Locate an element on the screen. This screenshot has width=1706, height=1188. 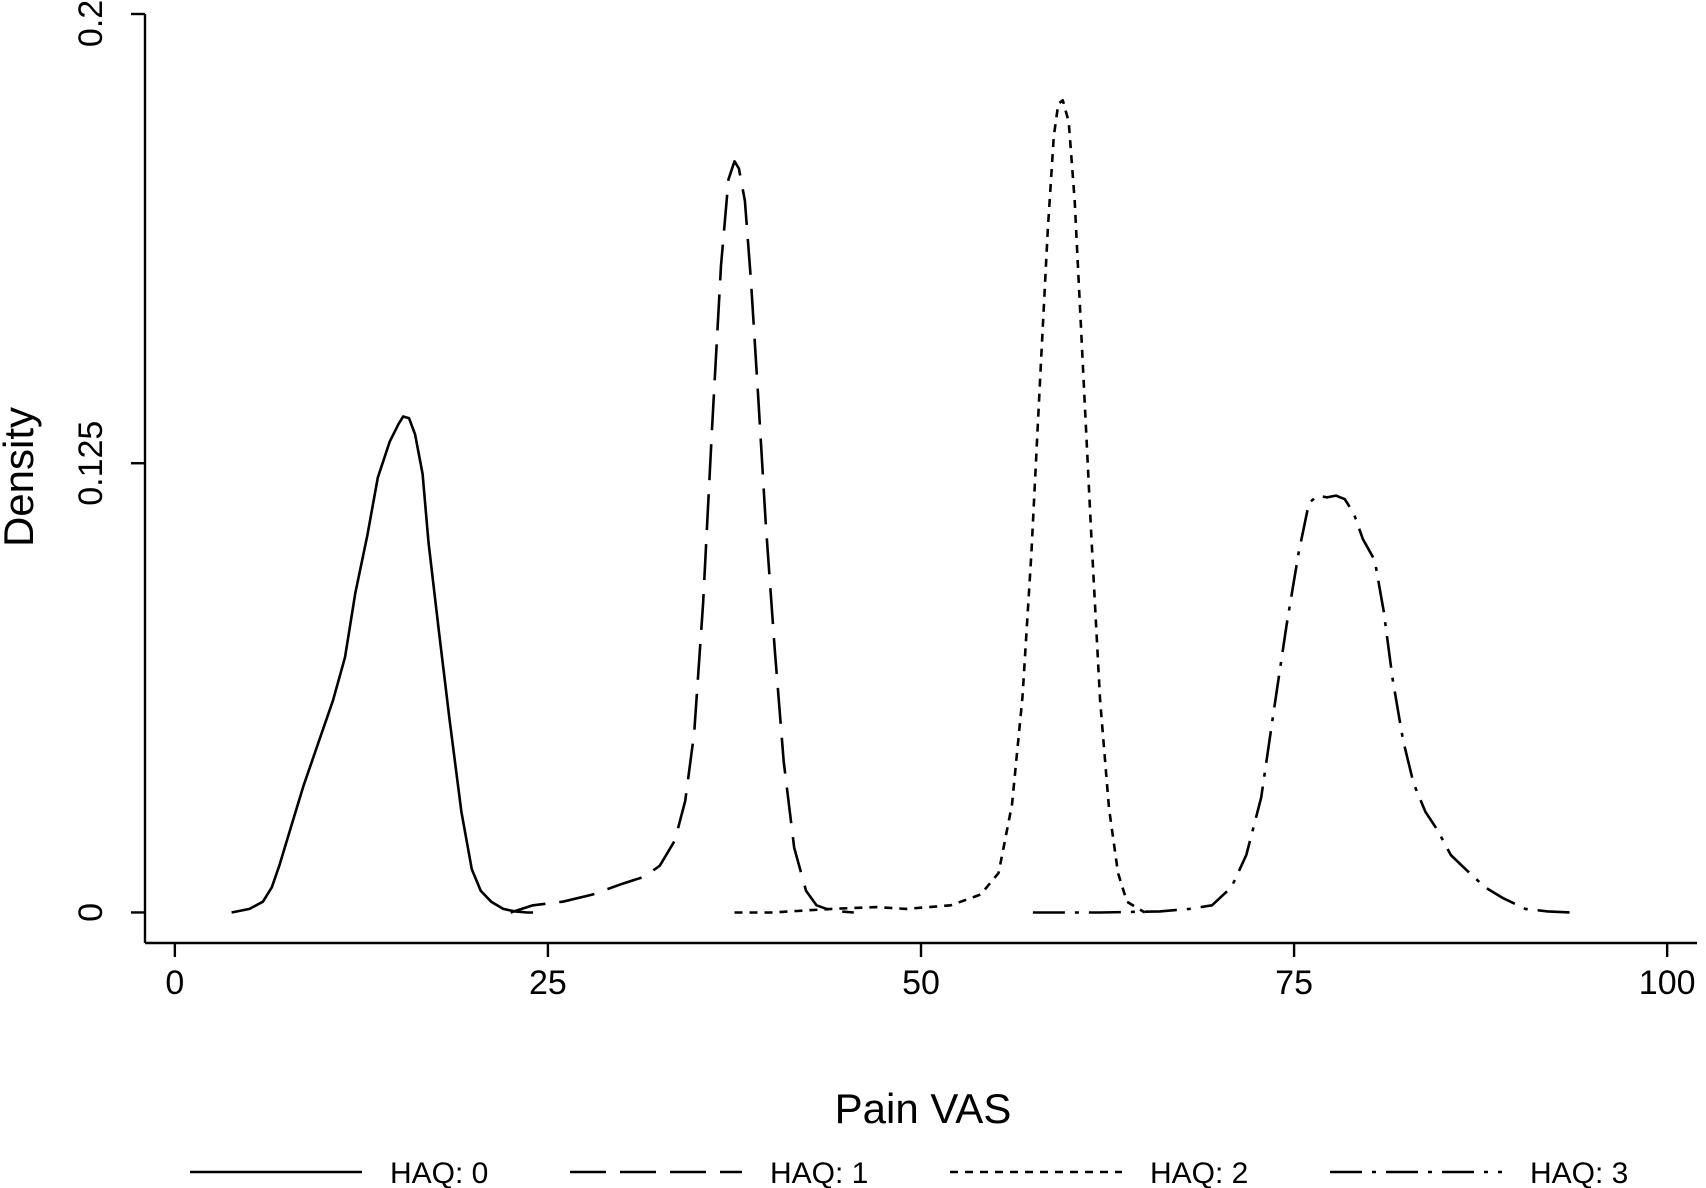
y-tick-label: 0.125 is located at coordinates (91, 463).